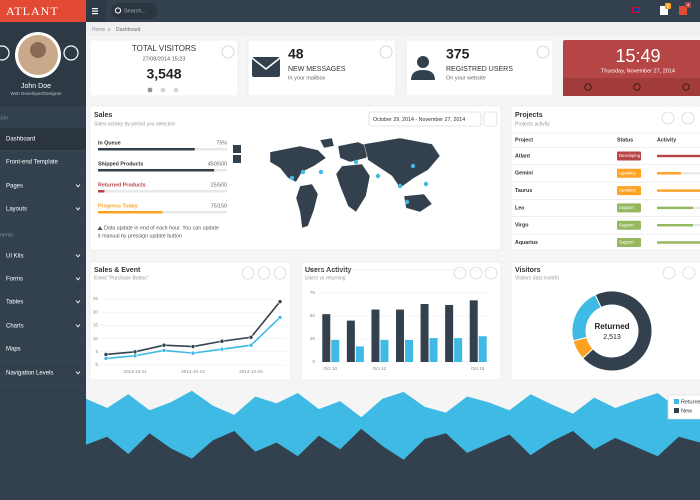 The image size is (700, 500). What do you see at coordinates (478, 368) in the screenshot?
I see `x-tick-label: Oct 16` at bounding box center [478, 368].